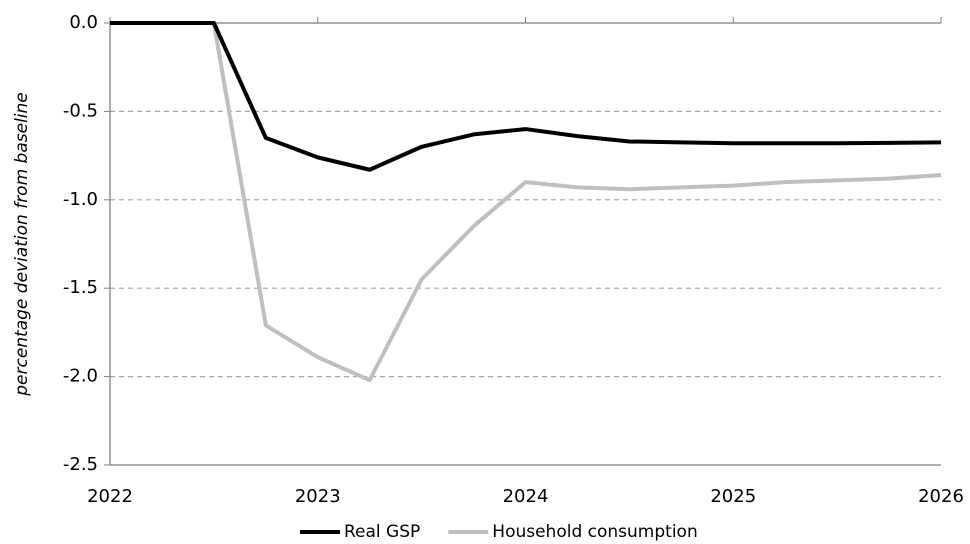 The image size is (970, 544). What do you see at coordinates (80, 376) in the screenshot?
I see `y-tick-label: -2.0` at bounding box center [80, 376].